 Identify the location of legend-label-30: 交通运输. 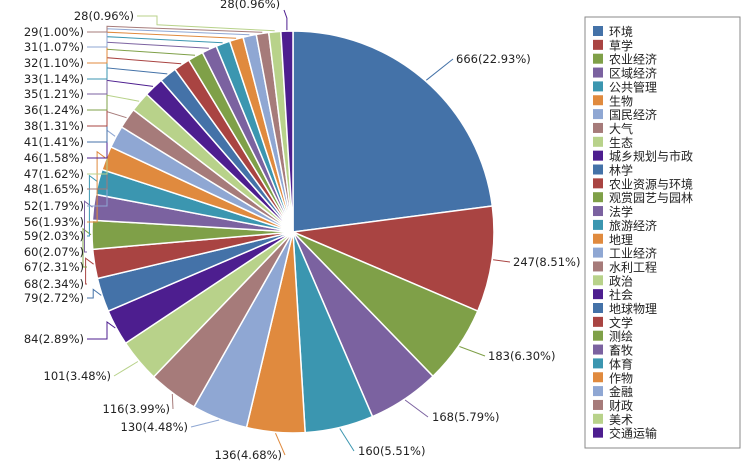
(633, 433).